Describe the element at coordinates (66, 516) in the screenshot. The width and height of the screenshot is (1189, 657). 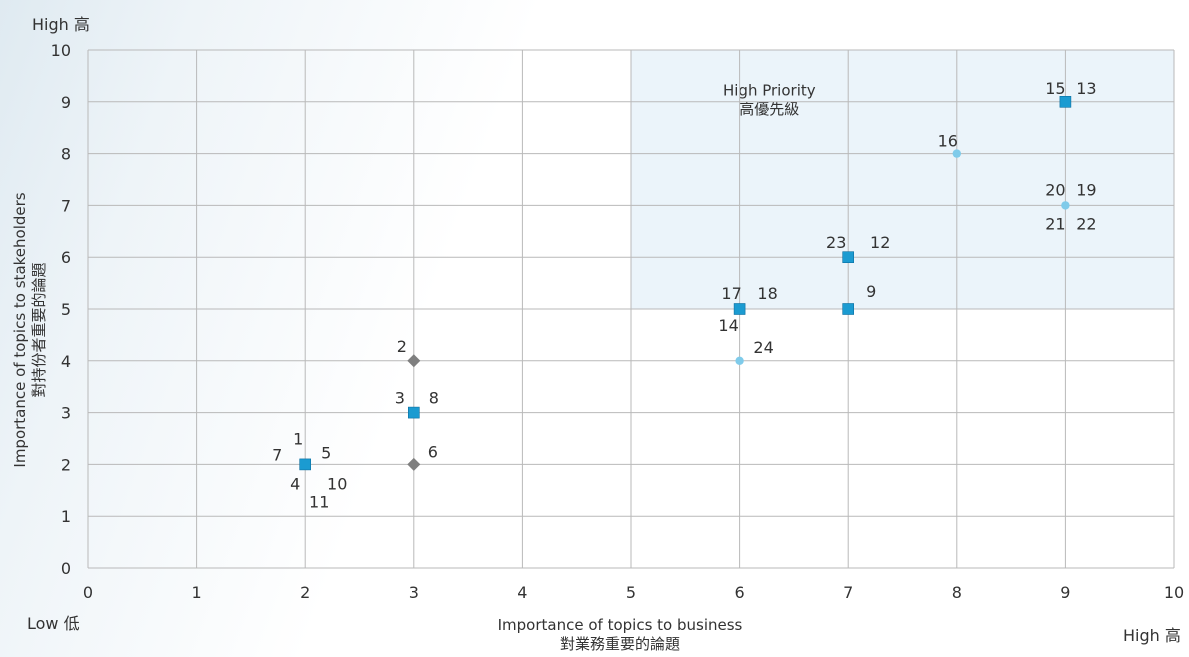
I see `y-tick-label: 1` at that location.